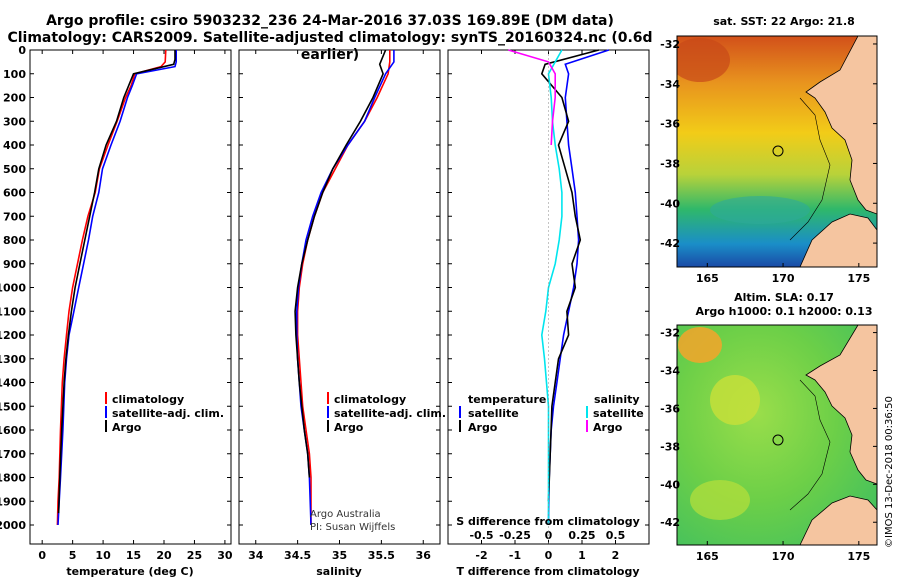  Describe the element at coordinates (349, 427) in the screenshot. I see `legend-argo: Argo` at that location.